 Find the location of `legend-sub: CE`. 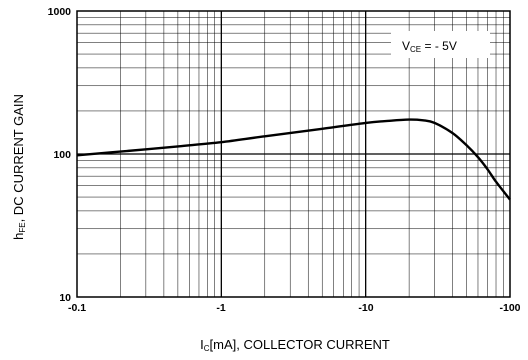

legend-sub: CE is located at coordinates (415, 49).